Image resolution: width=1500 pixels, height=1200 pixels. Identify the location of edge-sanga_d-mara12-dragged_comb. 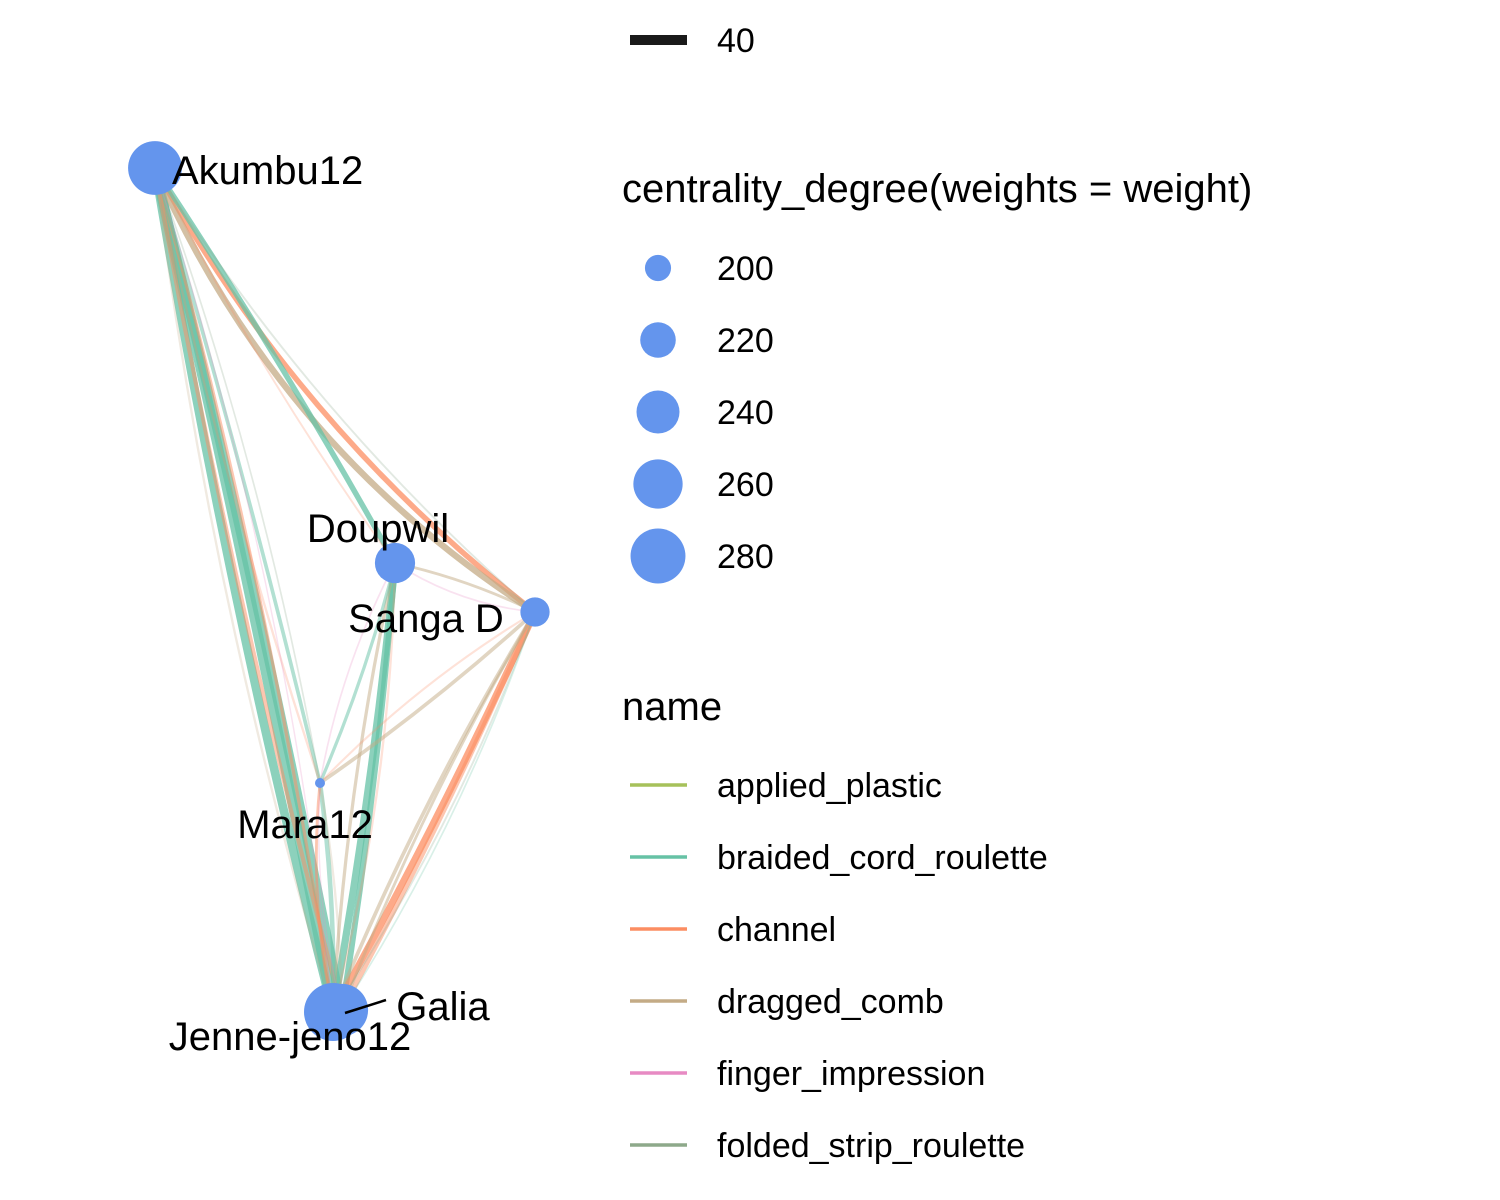
(427, 697).